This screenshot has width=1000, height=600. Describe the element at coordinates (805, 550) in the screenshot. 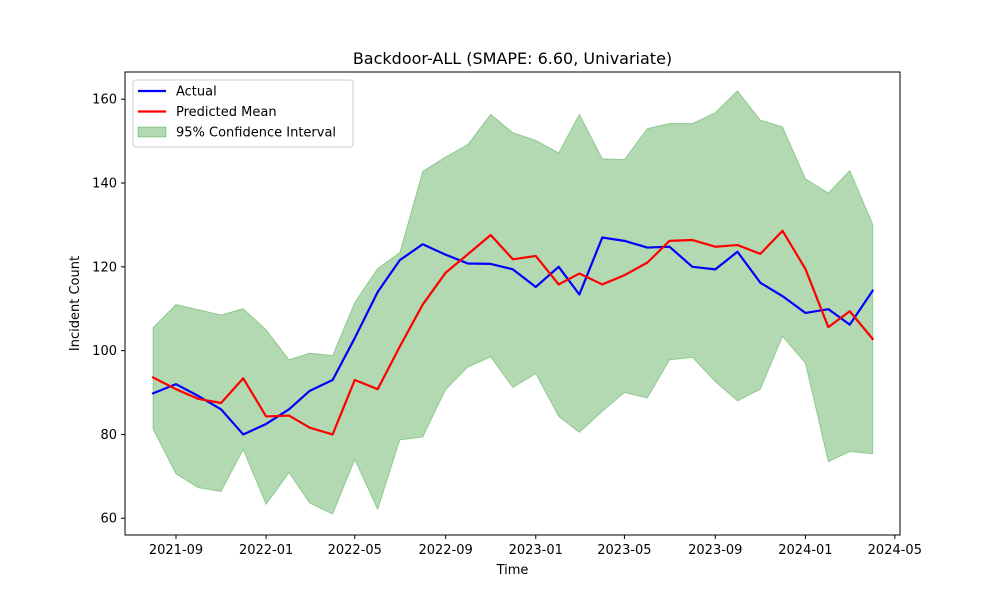

I see `x-tick-label: 2024-01` at that location.